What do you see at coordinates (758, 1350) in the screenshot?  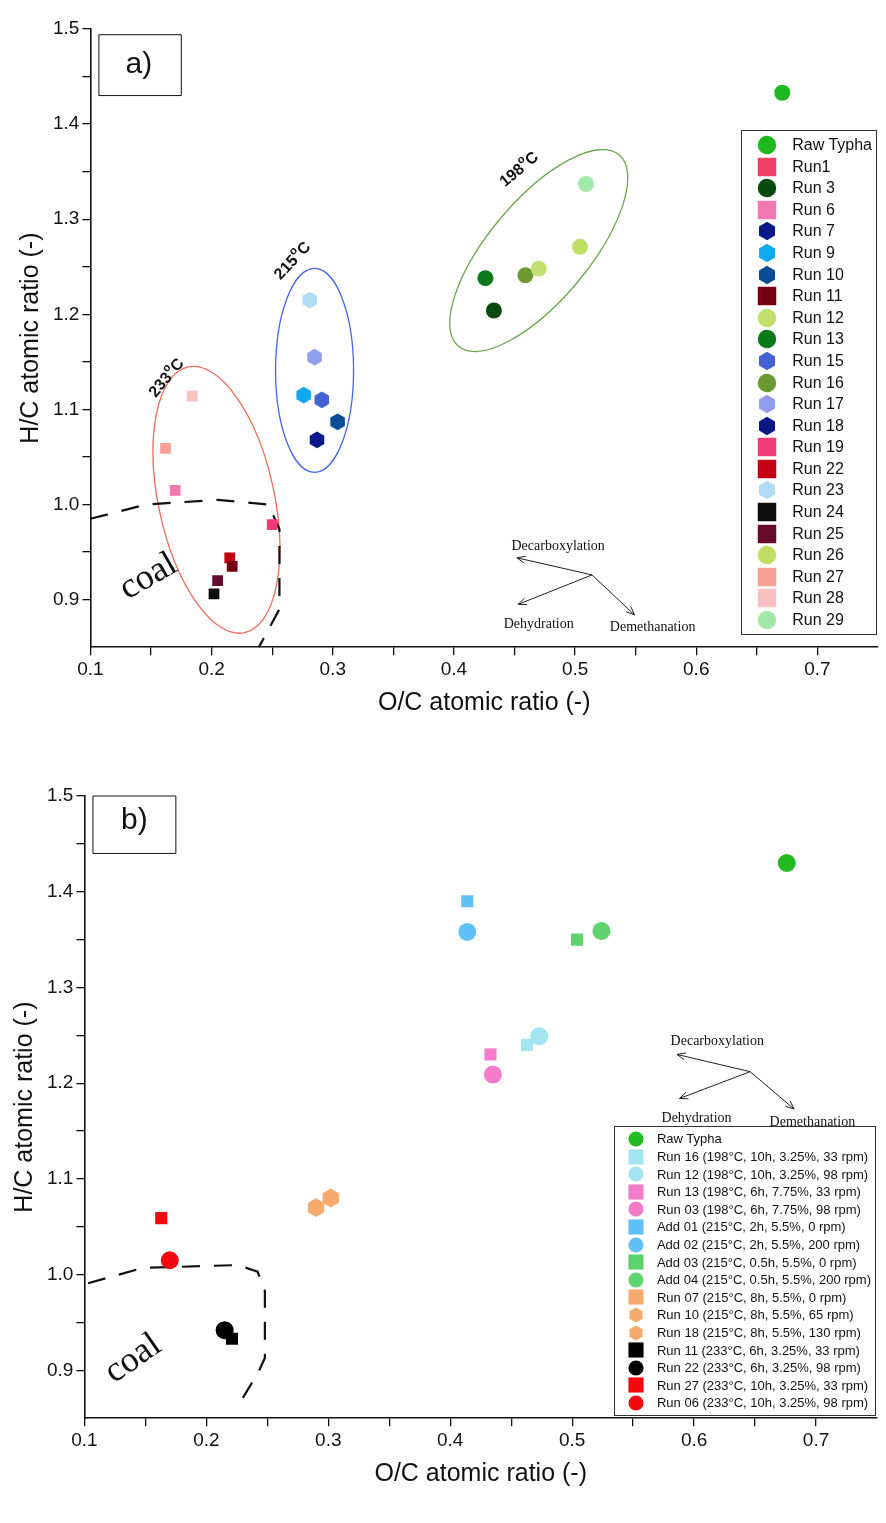 I see `legend-label: Run 11 (233°C, 6h, 3.25%, 33 rpm)` at bounding box center [758, 1350].